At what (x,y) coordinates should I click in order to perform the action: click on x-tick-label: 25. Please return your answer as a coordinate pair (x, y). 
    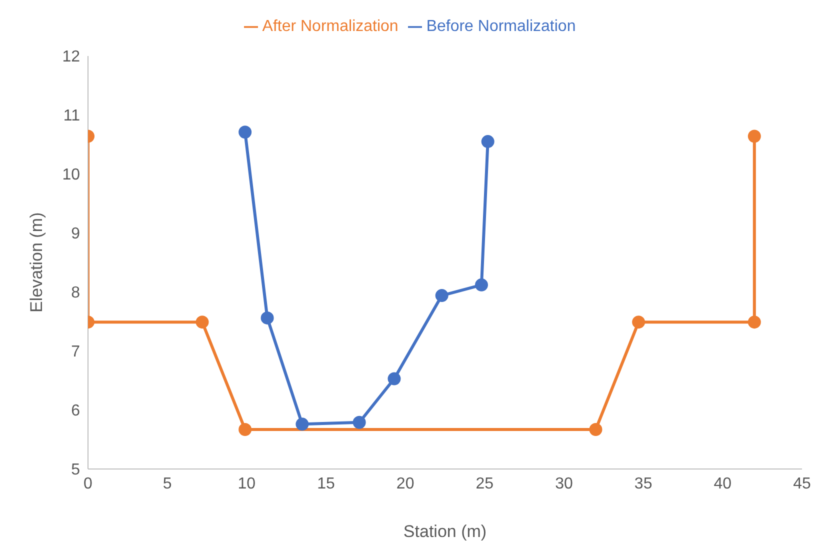
    Looking at the image, I should click on (485, 483).